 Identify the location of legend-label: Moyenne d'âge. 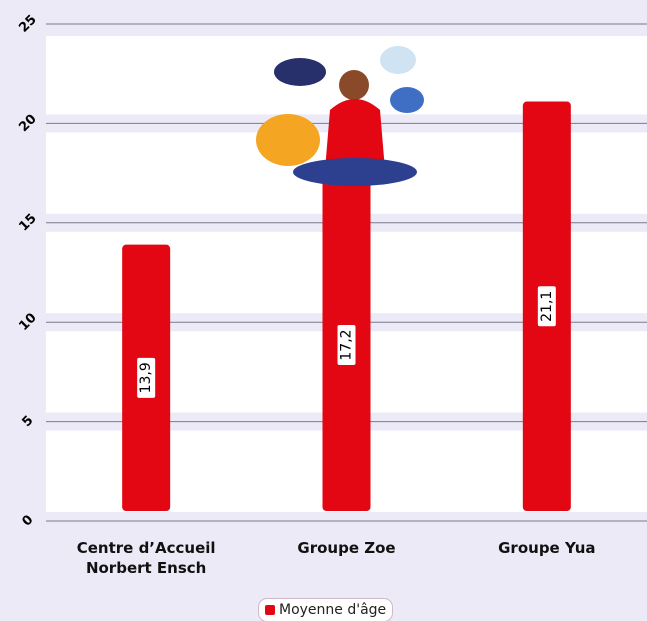
(333, 610).